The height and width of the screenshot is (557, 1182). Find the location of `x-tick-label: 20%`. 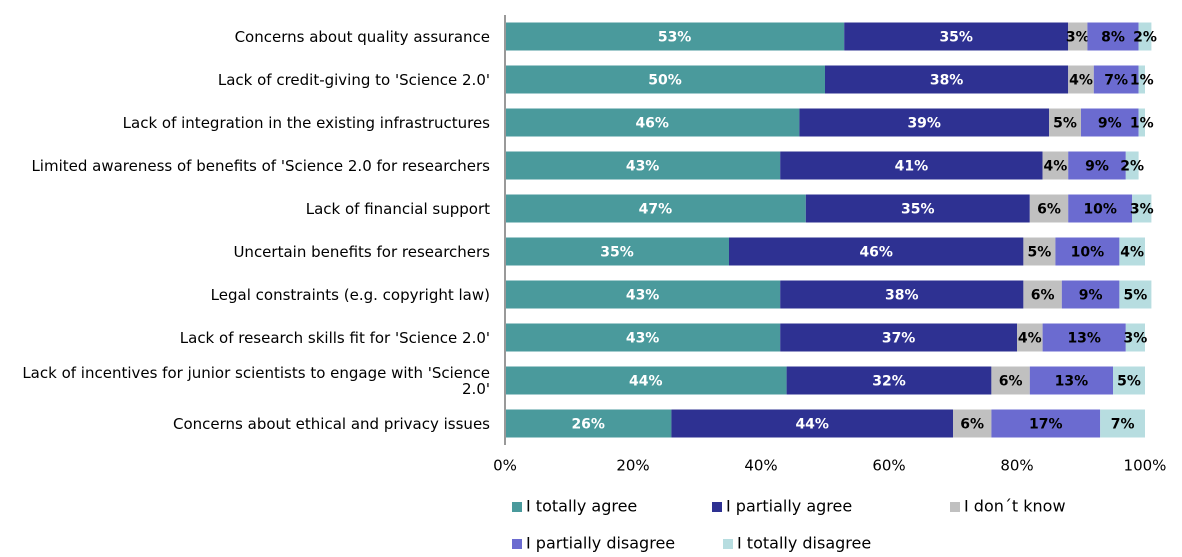

x-tick-label: 20% is located at coordinates (632, 466).